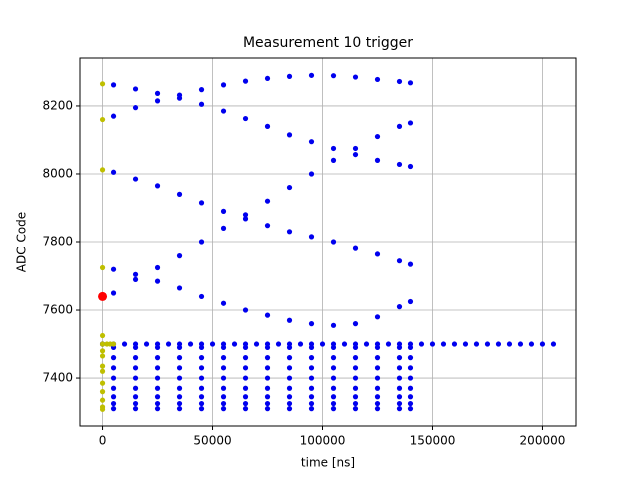 This screenshot has width=640, height=484. I want to click on x-axis-label: time [ns], so click(328, 463).